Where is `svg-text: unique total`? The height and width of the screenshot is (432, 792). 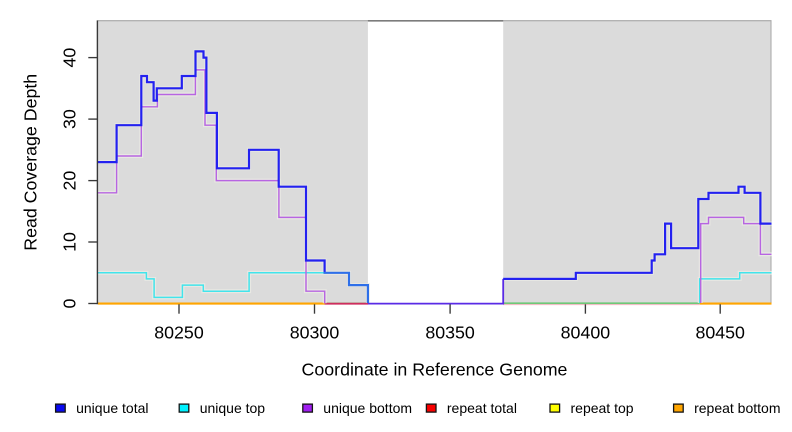
svg-text: unique total is located at coordinates (112, 408).